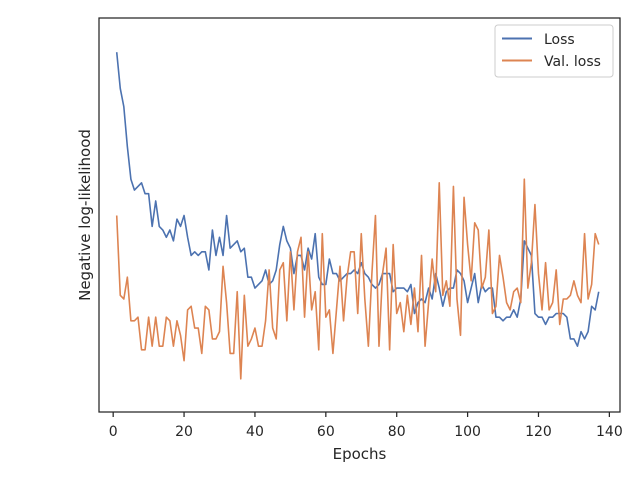 The image size is (640, 480). What do you see at coordinates (113, 432) in the screenshot?
I see `x-tick-label-0: 0` at bounding box center [113, 432].